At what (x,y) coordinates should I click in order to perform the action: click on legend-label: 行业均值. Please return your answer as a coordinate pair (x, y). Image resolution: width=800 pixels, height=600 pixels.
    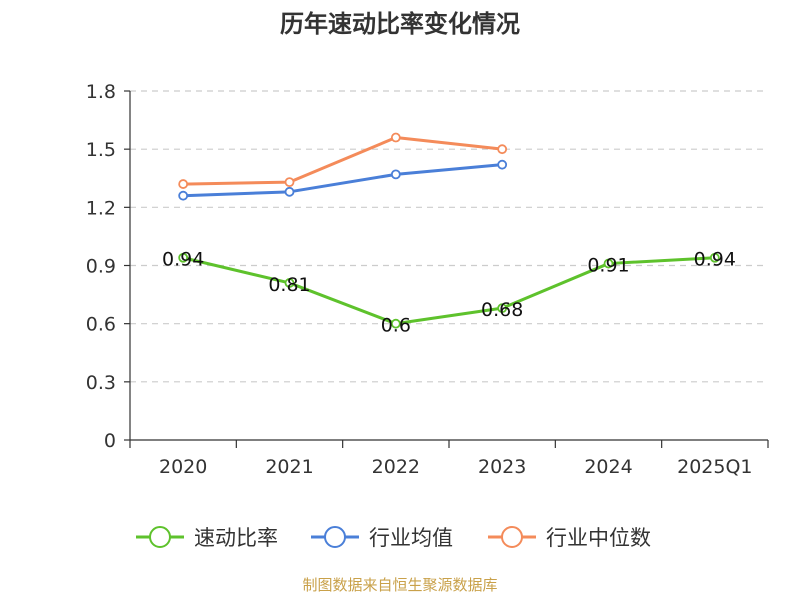
    Looking at the image, I should click on (411, 538).